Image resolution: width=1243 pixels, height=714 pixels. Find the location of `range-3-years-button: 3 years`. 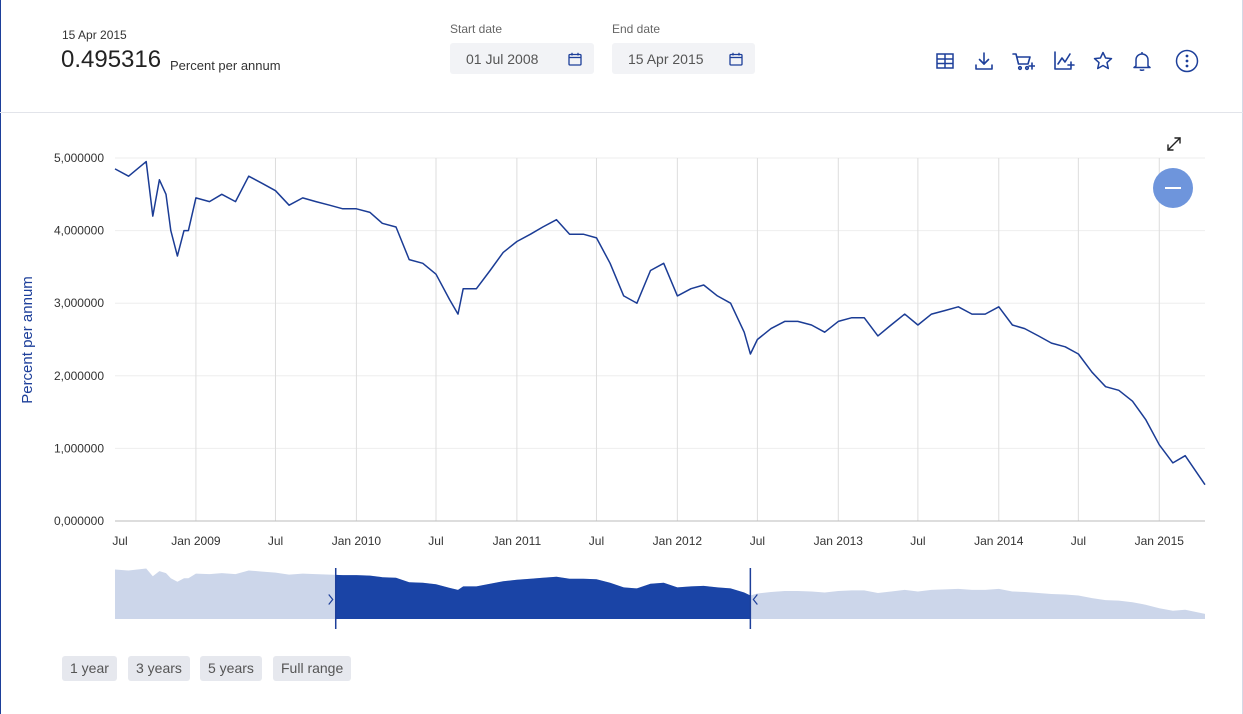

range-3-years-button: 3 years is located at coordinates (159, 668).